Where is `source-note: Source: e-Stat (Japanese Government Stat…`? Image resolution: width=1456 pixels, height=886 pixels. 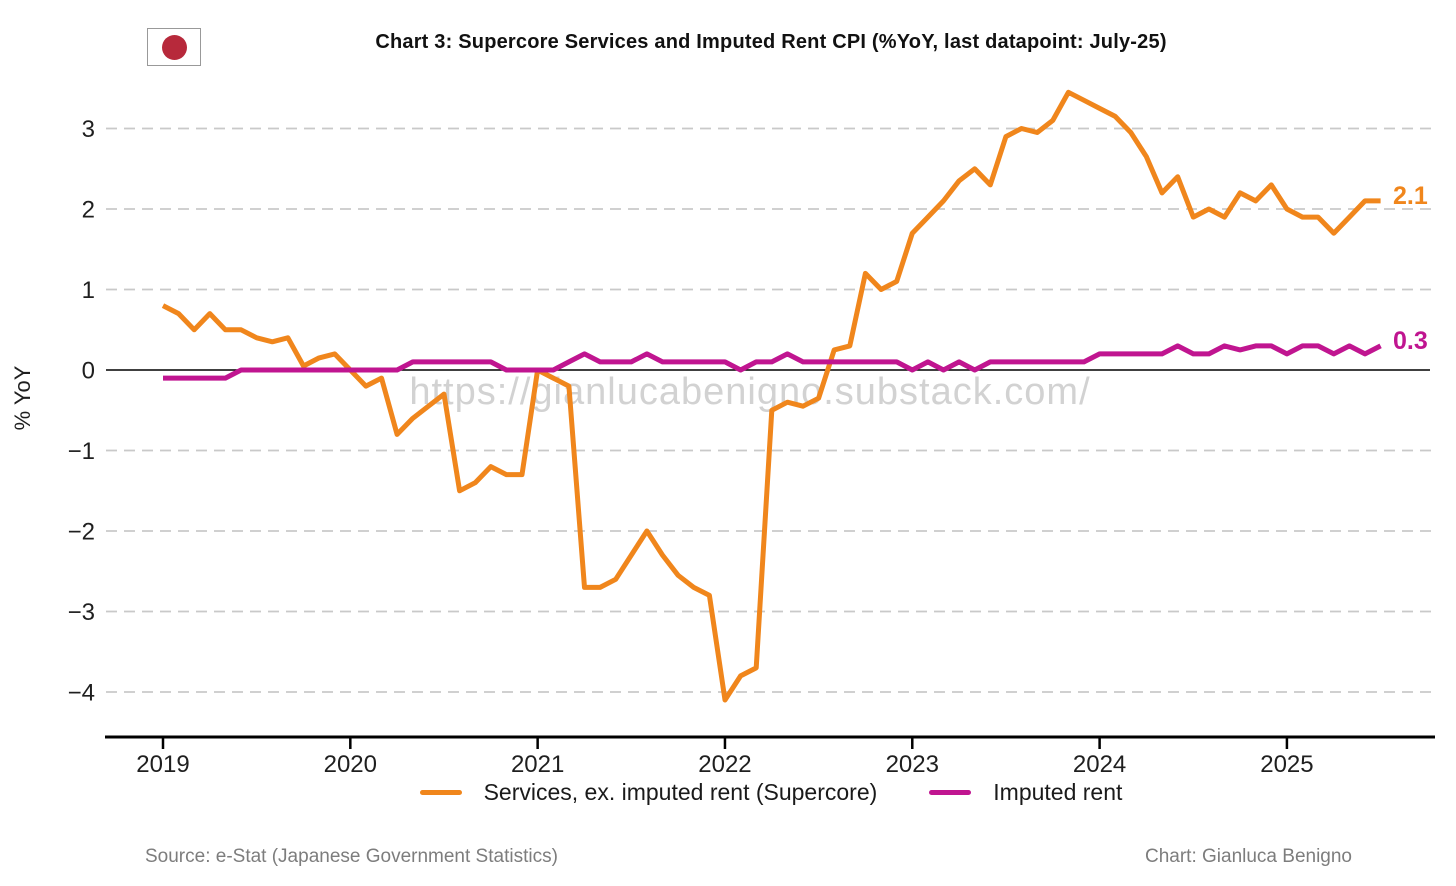 source-note: Source: e-Stat (Japanese Government Stat… is located at coordinates (351, 856).